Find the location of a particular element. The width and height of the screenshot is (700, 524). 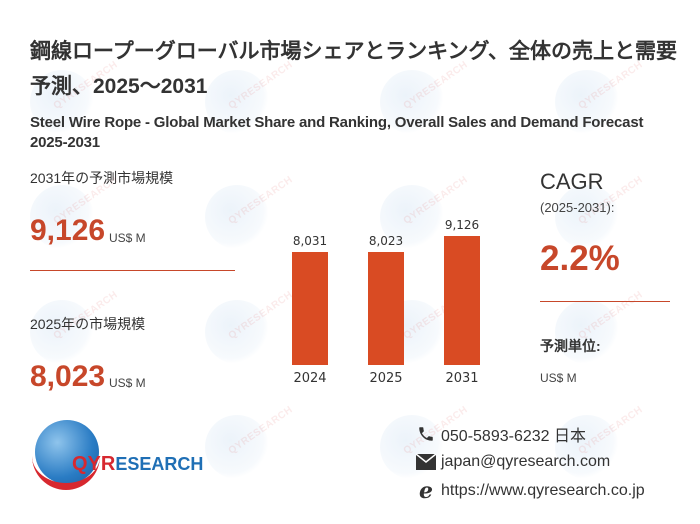

bar-2025 is located at coordinates (386, 308).